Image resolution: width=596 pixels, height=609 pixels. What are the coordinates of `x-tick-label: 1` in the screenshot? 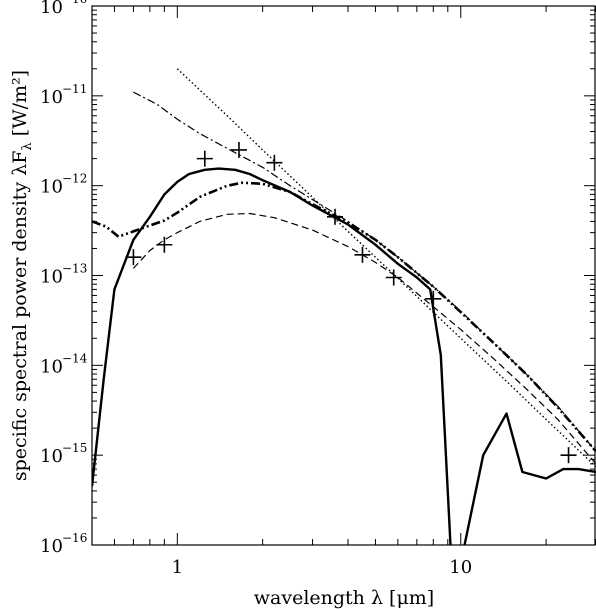 It's located at (177, 567).